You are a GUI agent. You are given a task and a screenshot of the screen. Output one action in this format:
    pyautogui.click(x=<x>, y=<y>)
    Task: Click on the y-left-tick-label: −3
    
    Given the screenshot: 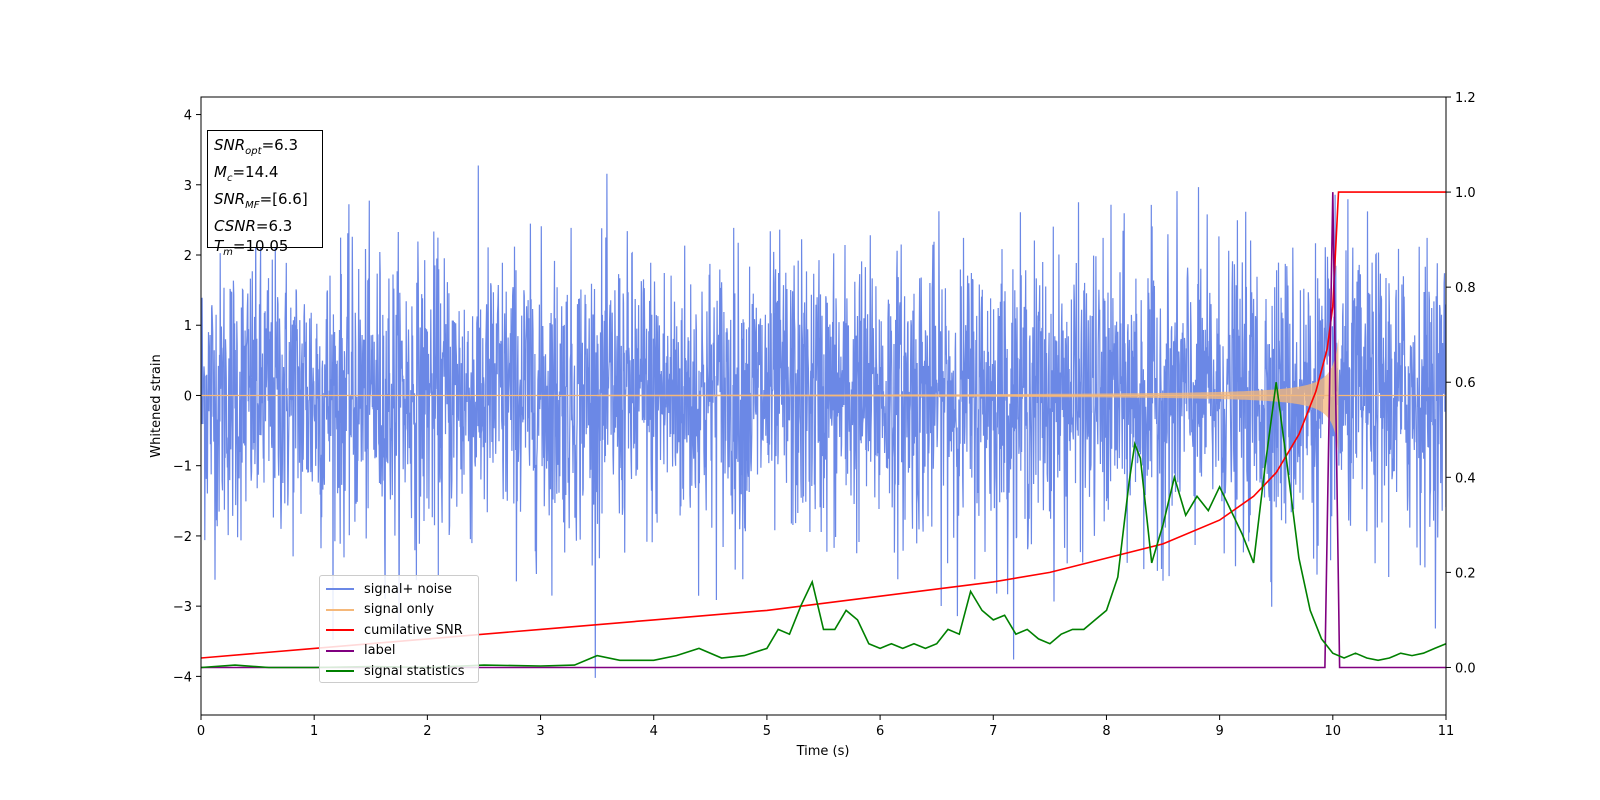 What is the action you would take?
    pyautogui.click(x=182, y=607)
    